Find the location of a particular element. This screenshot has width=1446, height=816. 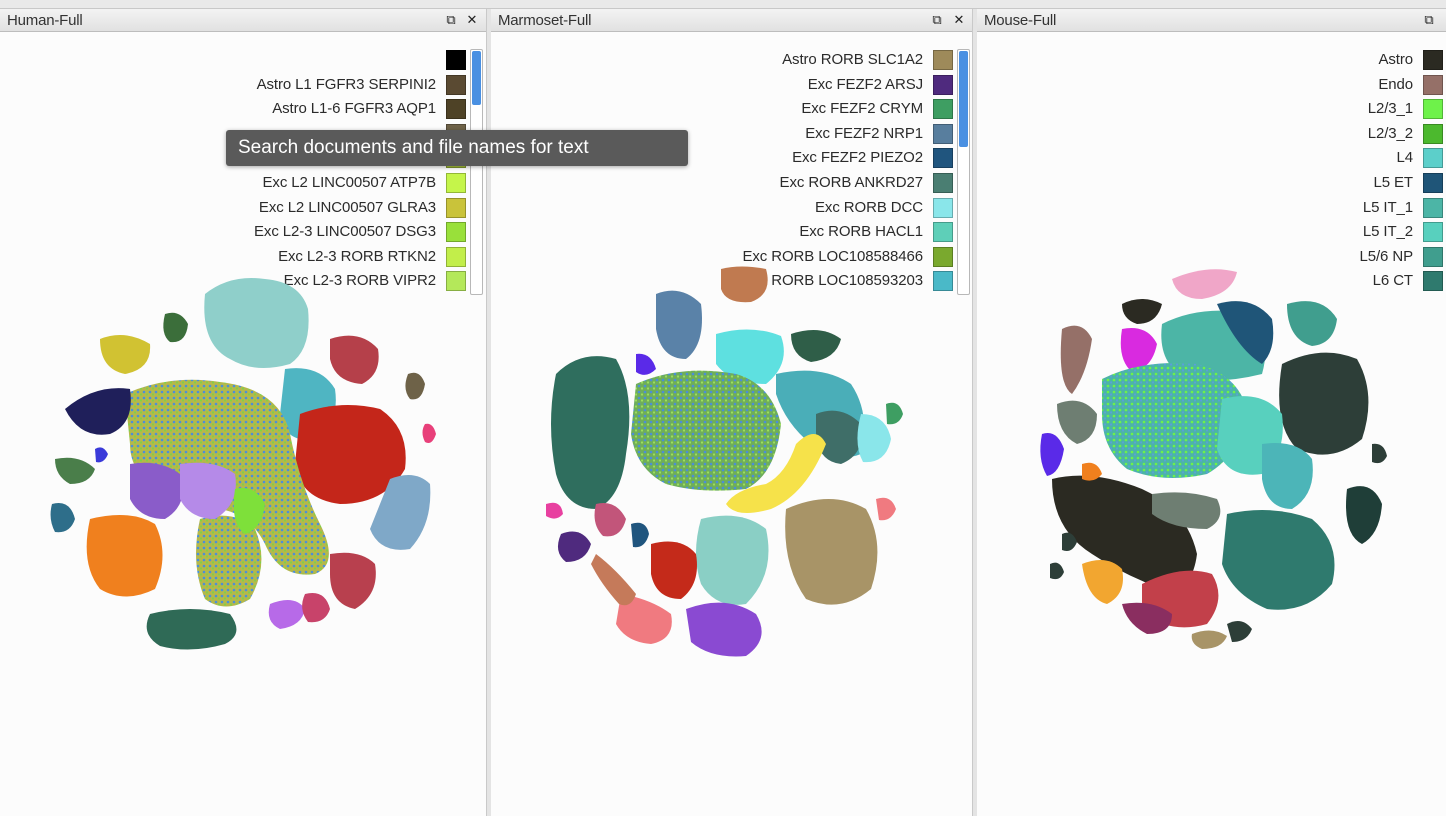

legend-label: Exc L2-3 LINC00507 DSG3 is located at coordinates (345, 232).